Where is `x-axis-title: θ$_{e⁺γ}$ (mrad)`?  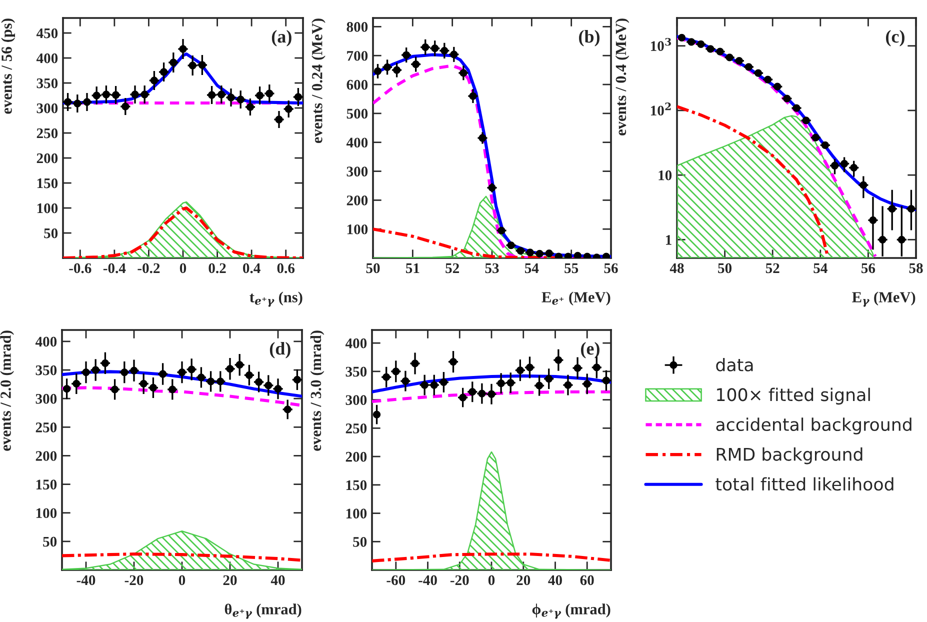 x-axis-title: θ$_{e⁺γ}$ (mrad) is located at coordinates (263, 611).